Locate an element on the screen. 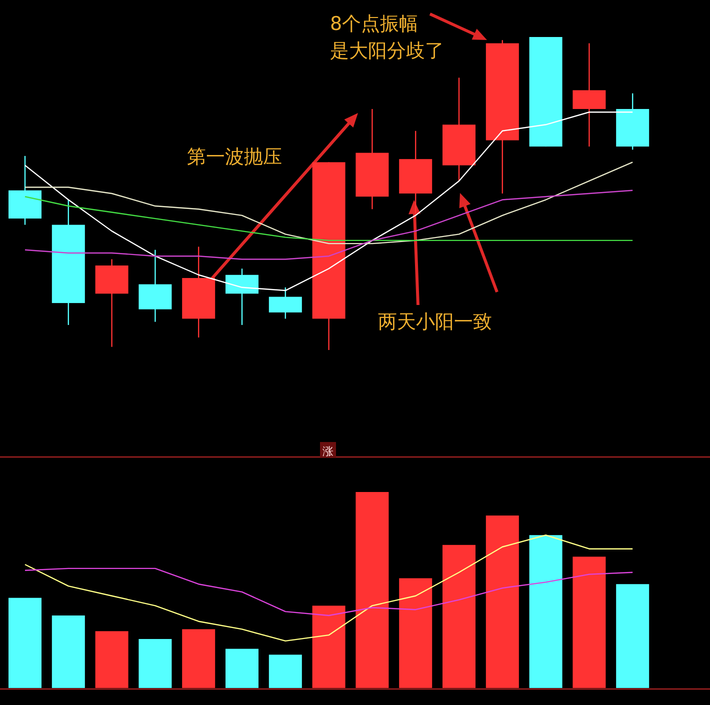 The width and height of the screenshot is (710, 705). annotation: 是大阳分歧了 is located at coordinates (387, 51).